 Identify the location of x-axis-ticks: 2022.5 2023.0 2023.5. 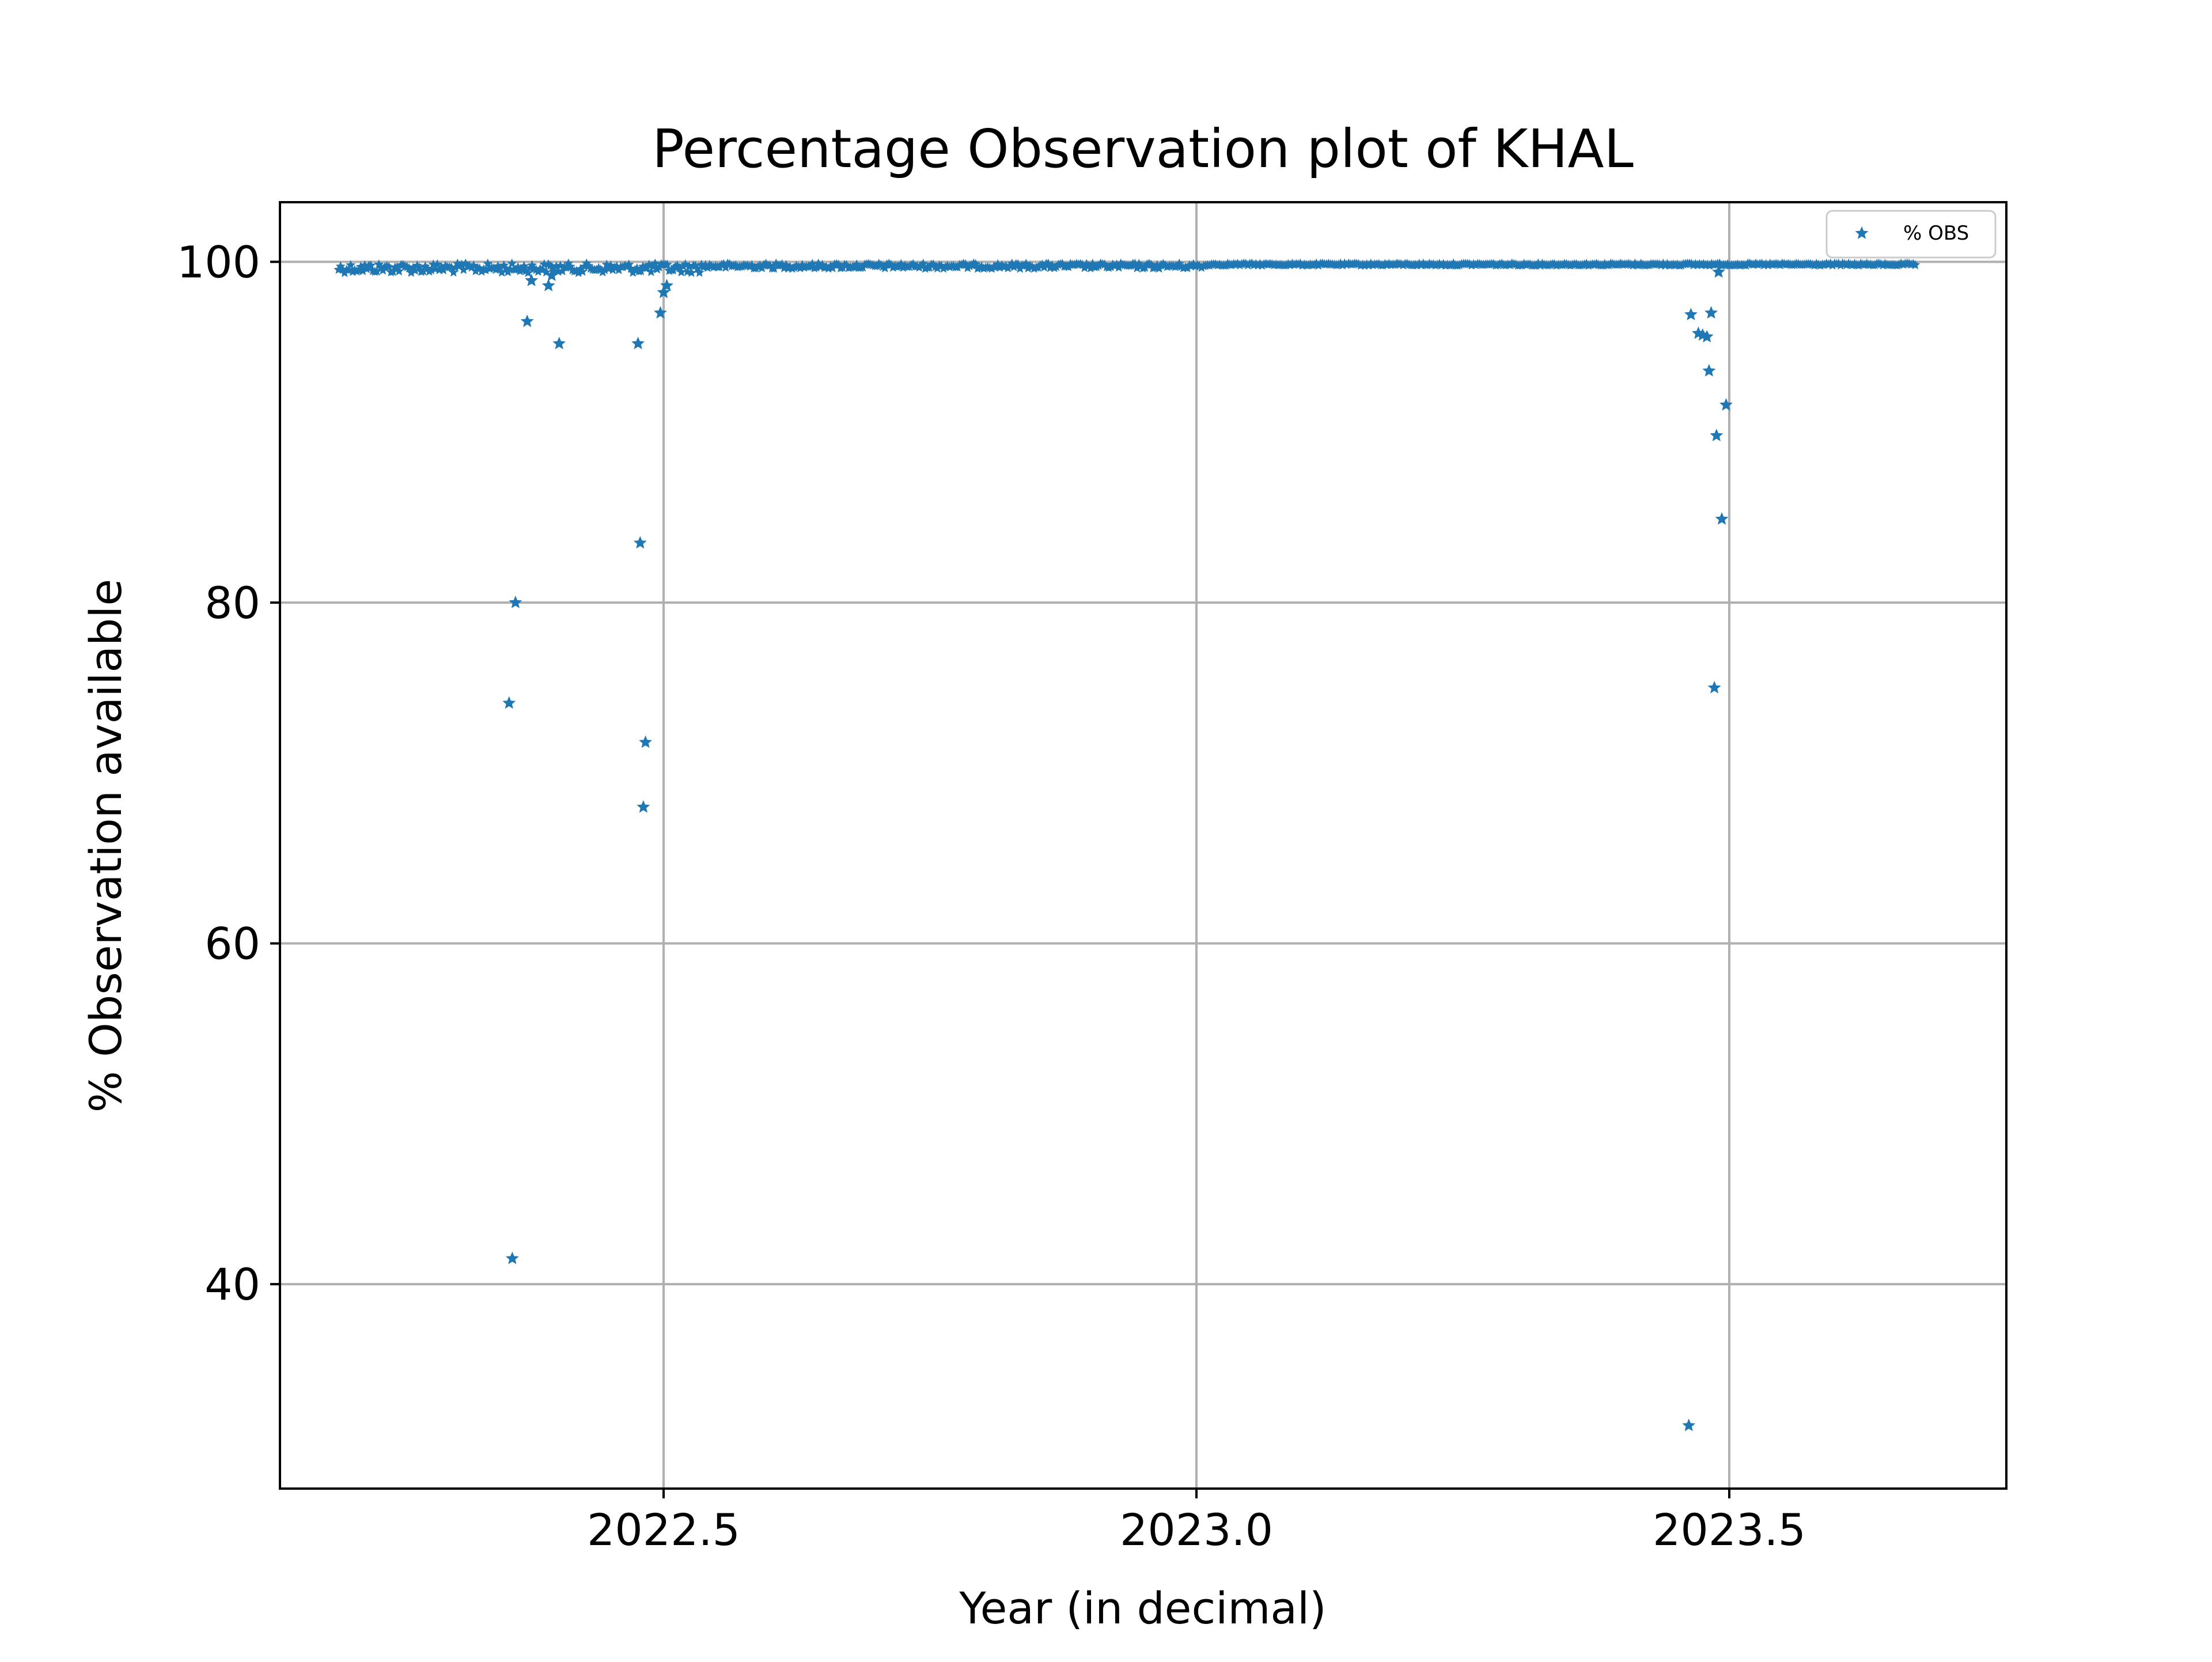
(1196, 1522).